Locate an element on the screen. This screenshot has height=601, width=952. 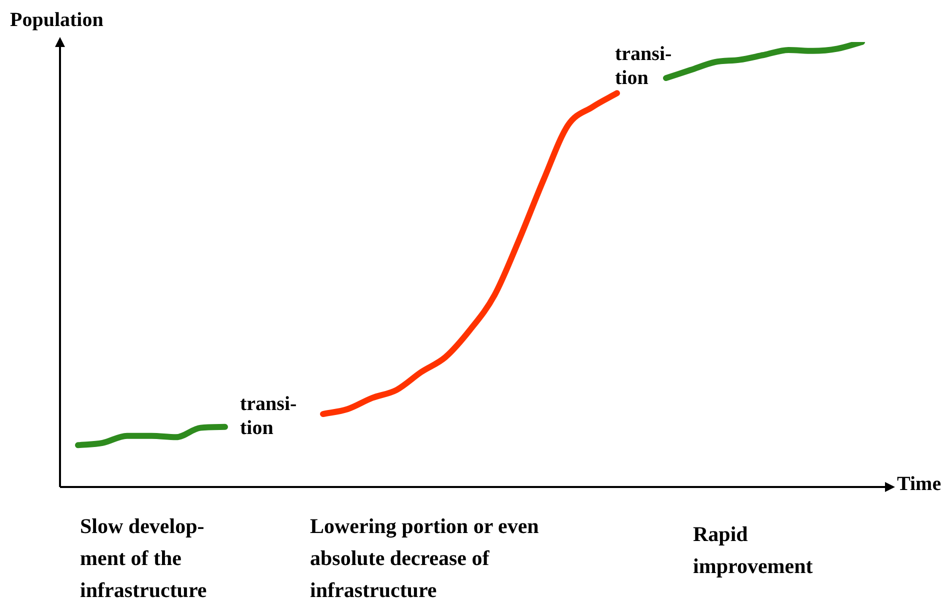
x-axis-title: Time is located at coordinates (919, 484).